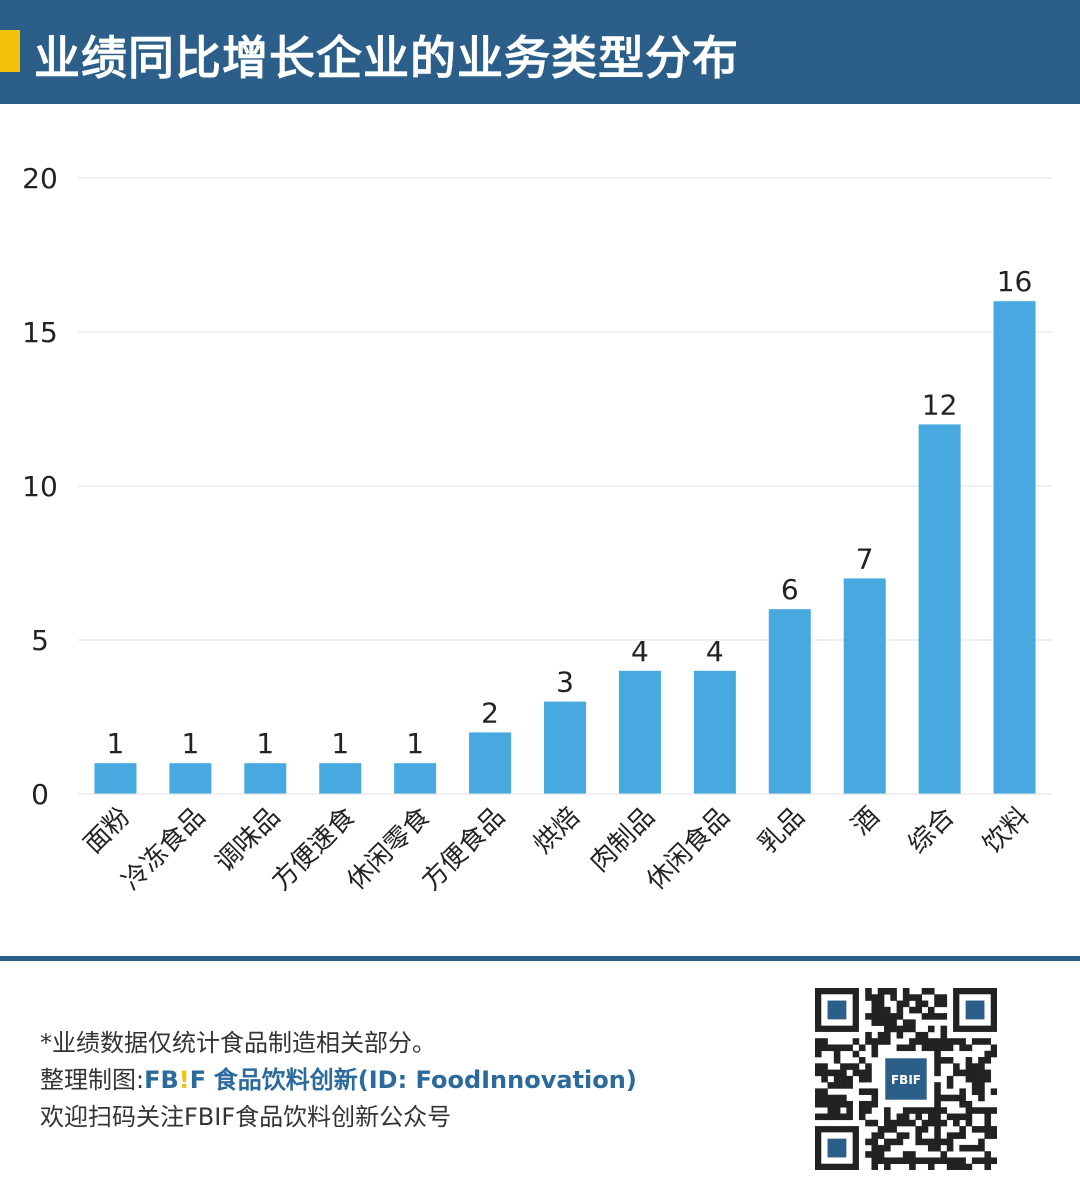 The width and height of the screenshot is (1080, 1202). I want to click on x-tick-label: 酒, so click(866, 822).